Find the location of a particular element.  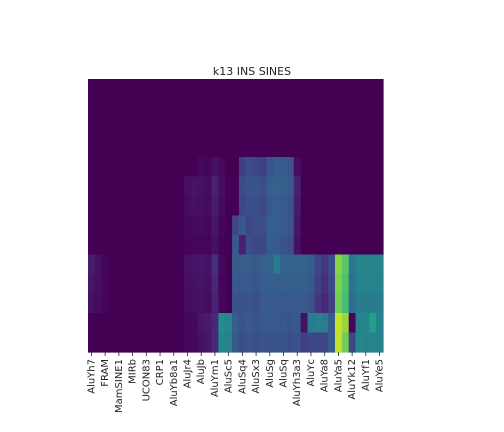

x-tick-label: AluYk12 is located at coordinates (352, 379).